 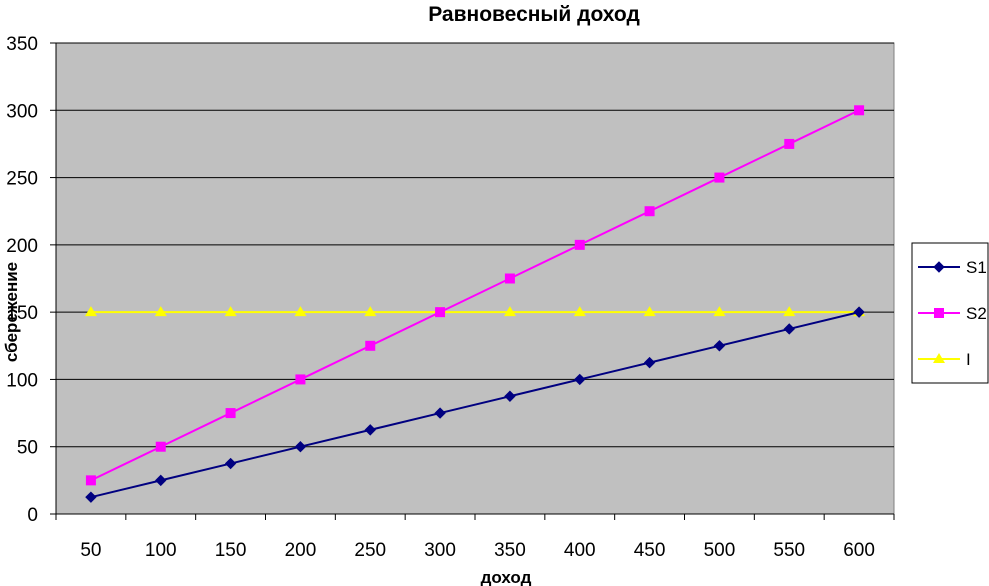 What do you see at coordinates (475, 311) in the screenshot?
I see `series-I` at bounding box center [475, 311].